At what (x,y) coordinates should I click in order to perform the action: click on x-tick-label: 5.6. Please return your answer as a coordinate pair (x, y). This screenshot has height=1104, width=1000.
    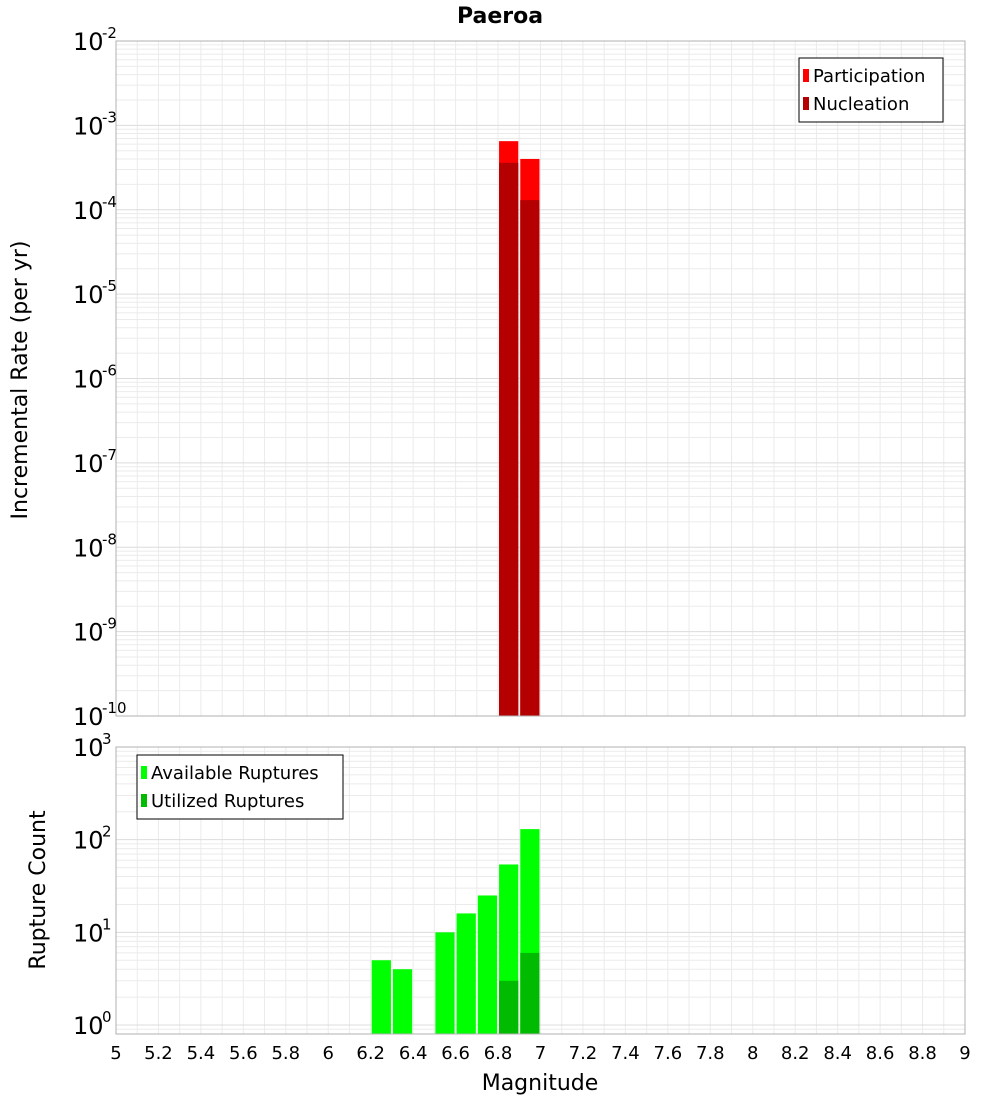
    Looking at the image, I should click on (243, 1053).